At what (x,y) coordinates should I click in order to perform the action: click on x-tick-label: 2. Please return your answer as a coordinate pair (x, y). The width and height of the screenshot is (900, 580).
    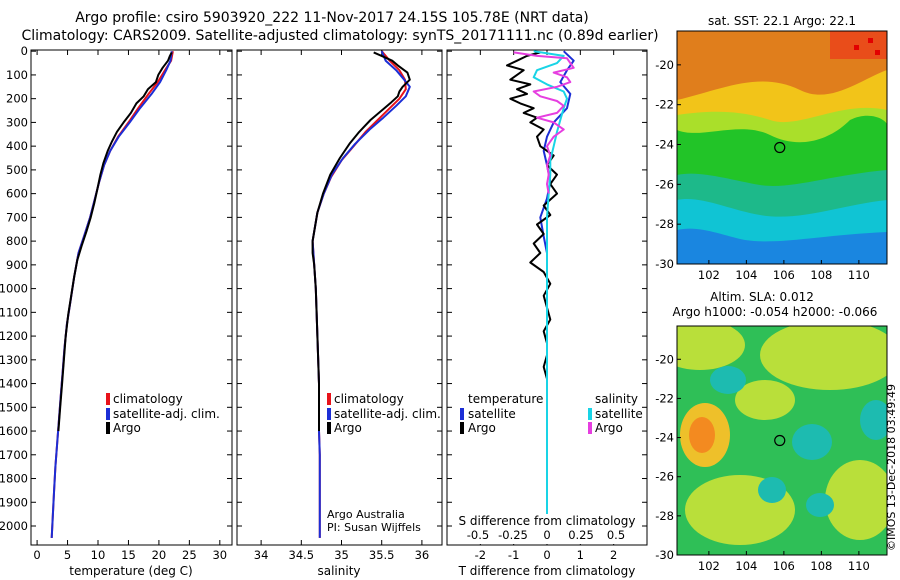
    Looking at the image, I should click on (613, 555).